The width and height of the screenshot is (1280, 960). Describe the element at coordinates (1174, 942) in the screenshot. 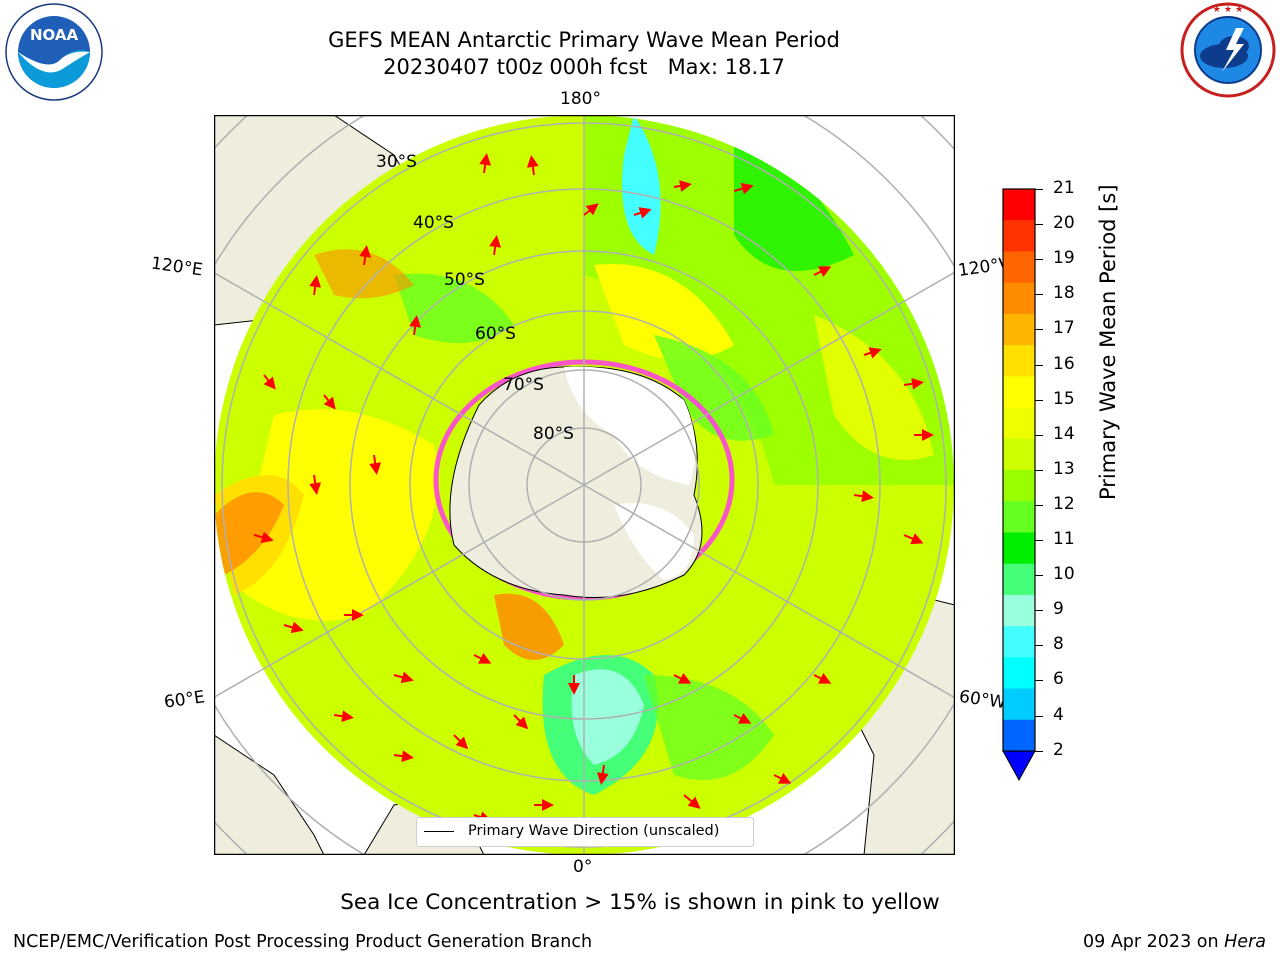

I see `footer-date: 09 Apr 2023 on Hera` at that location.